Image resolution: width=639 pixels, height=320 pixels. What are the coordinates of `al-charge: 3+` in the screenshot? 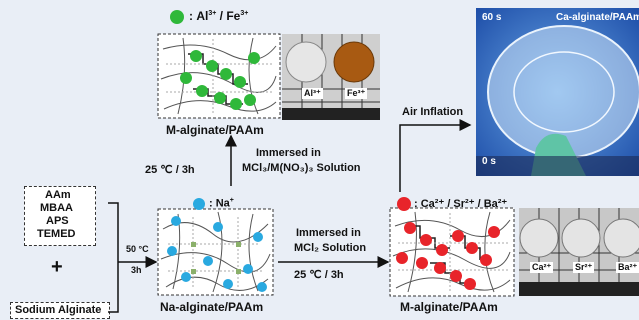 It's located at (212, 13).